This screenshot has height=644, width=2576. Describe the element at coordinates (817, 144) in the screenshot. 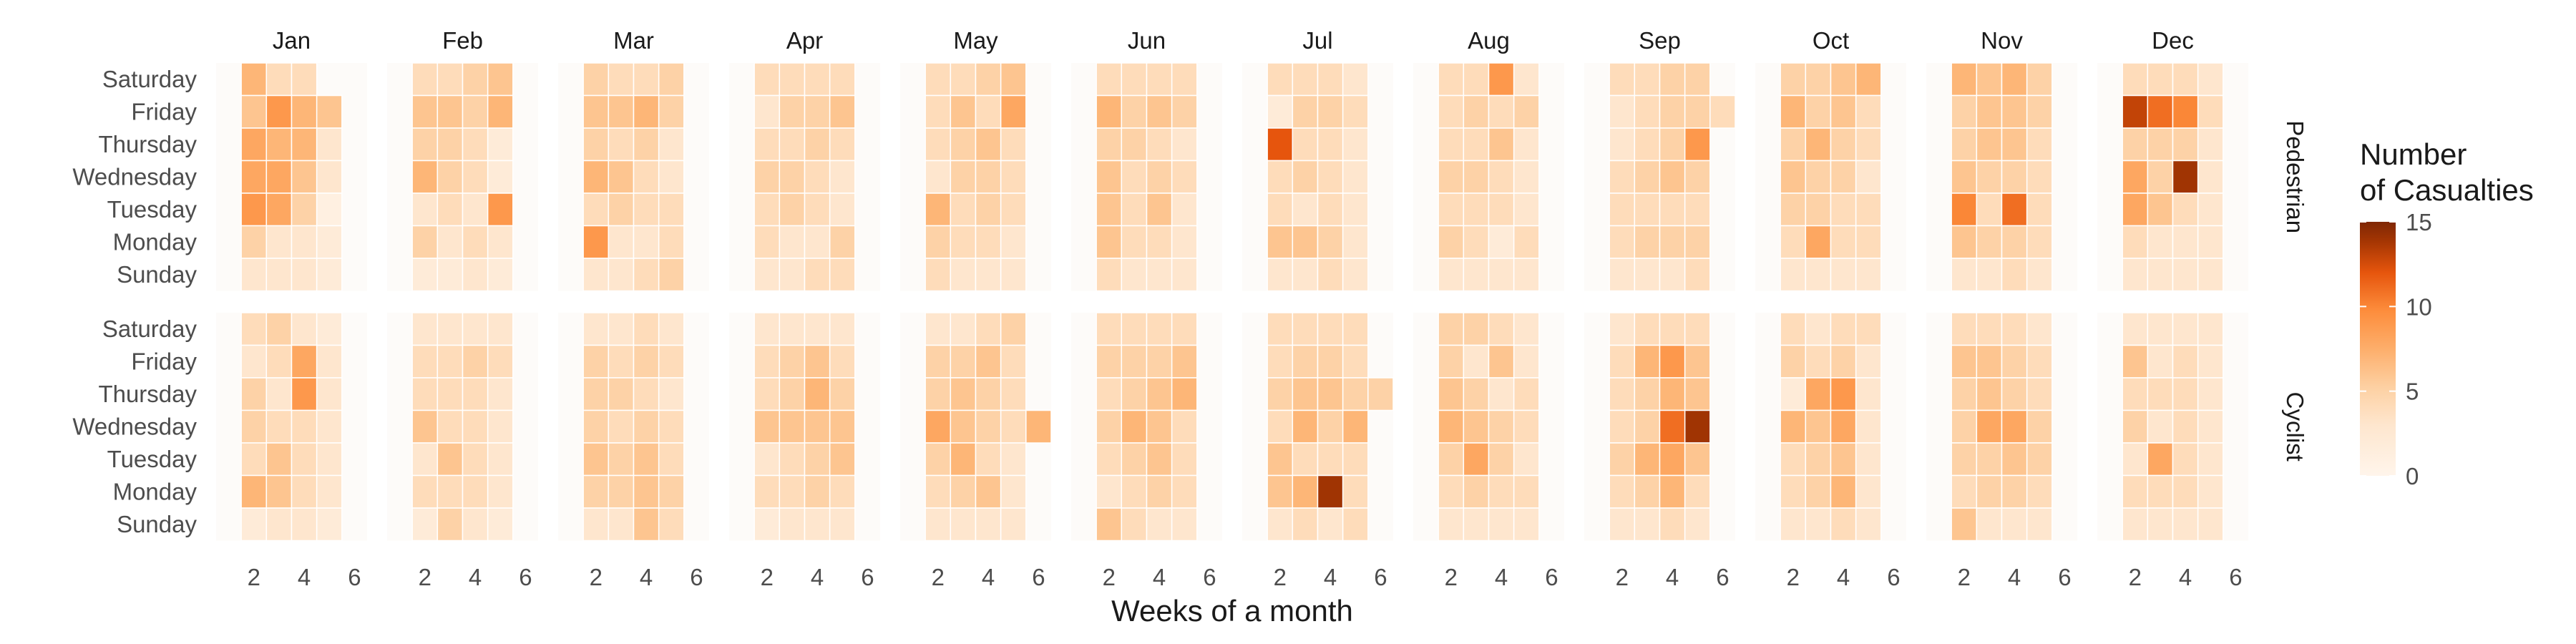

I see `heatmap-cell: Pedestrian Apr Thursday week 4: 5` at that location.